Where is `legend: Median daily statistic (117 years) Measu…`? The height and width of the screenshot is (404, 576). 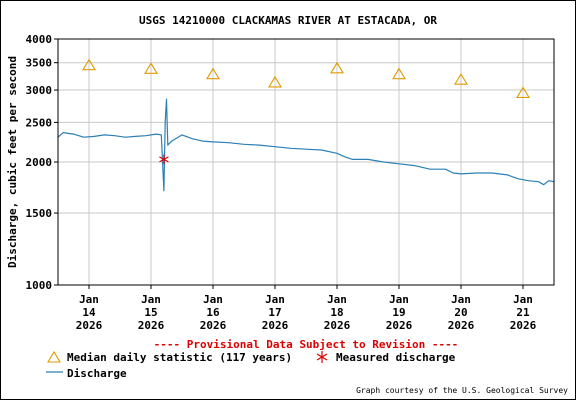 legend: Median daily statistic (117 years) Measu… is located at coordinates (251, 365).